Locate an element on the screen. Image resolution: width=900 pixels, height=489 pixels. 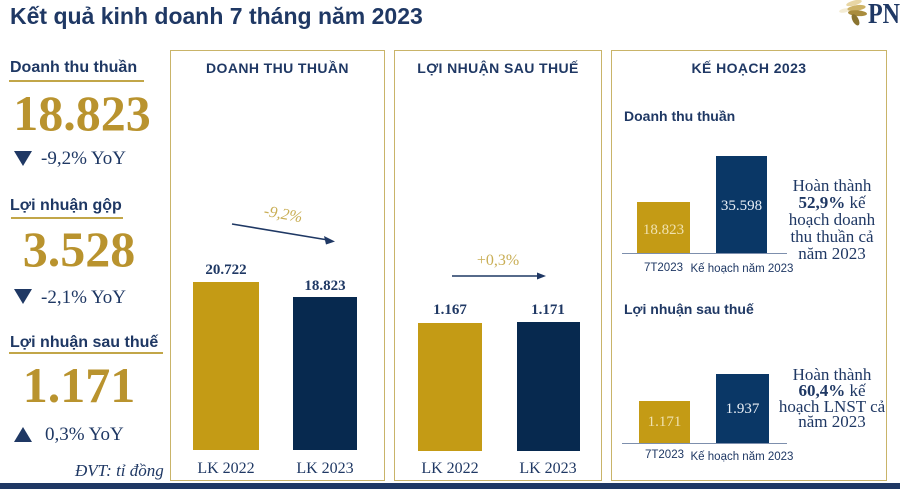
svg-text: -9,2% is located at coordinates (283, 214).